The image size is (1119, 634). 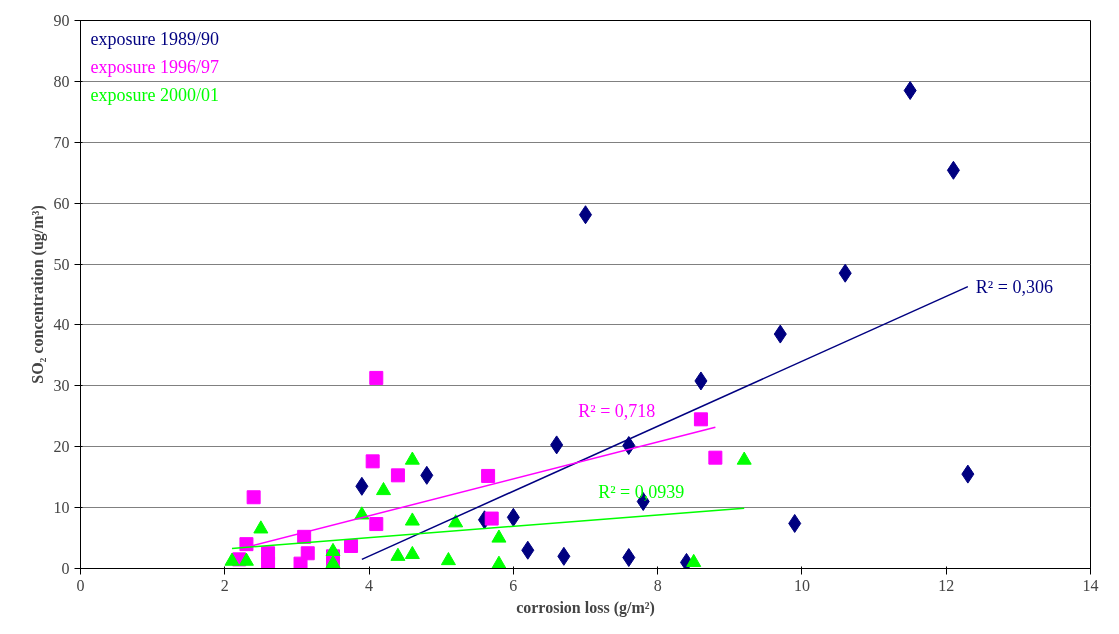 I want to click on y-tick-label: 0, so click(x=65, y=568).